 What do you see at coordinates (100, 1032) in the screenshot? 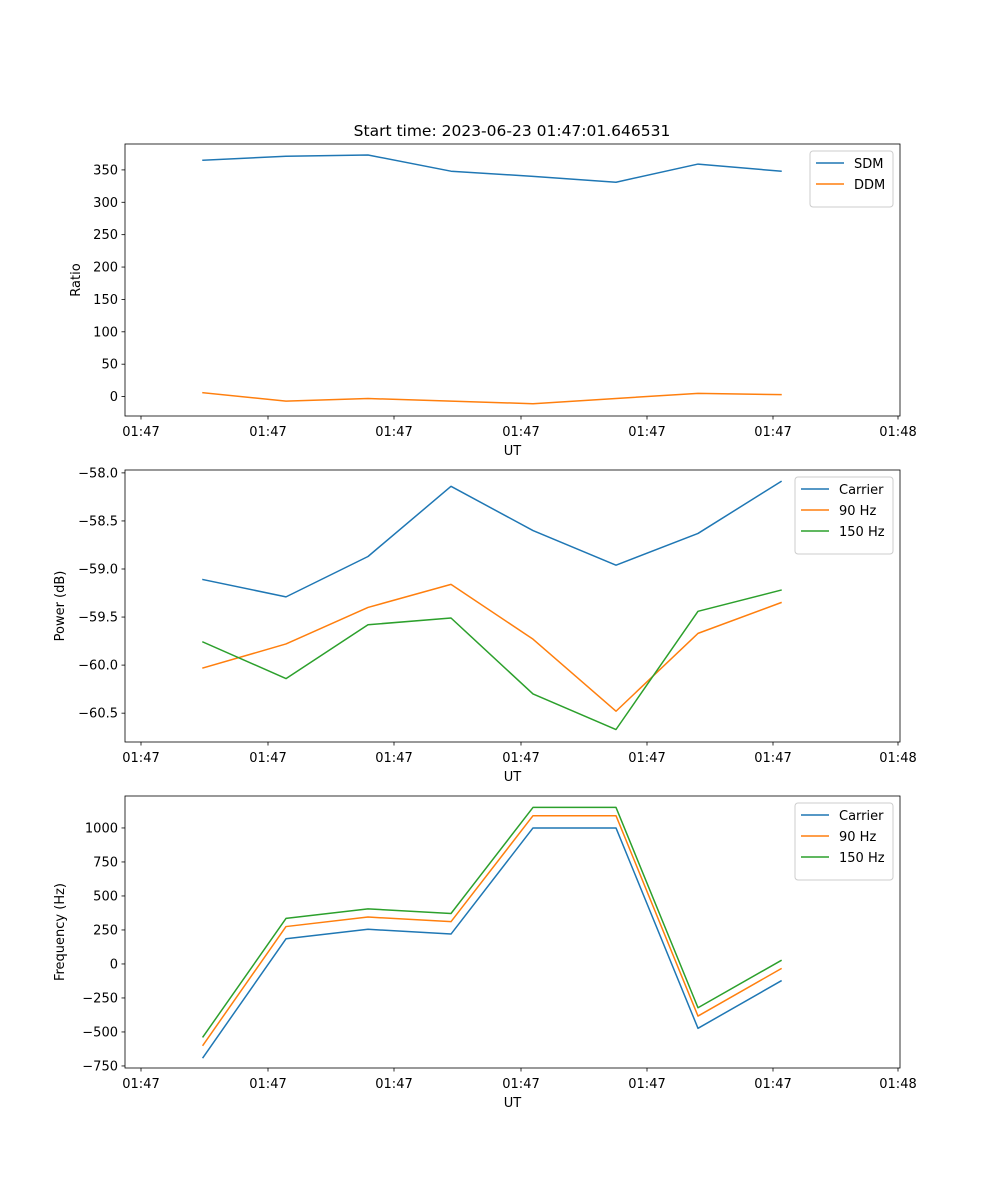
I see `y-tick-label: −500` at bounding box center [100, 1032].